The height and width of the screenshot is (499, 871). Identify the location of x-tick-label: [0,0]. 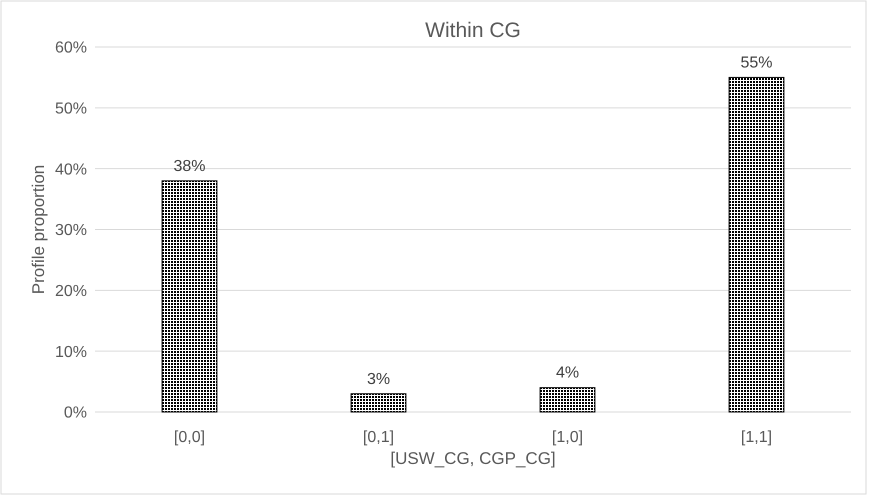
(190, 437).